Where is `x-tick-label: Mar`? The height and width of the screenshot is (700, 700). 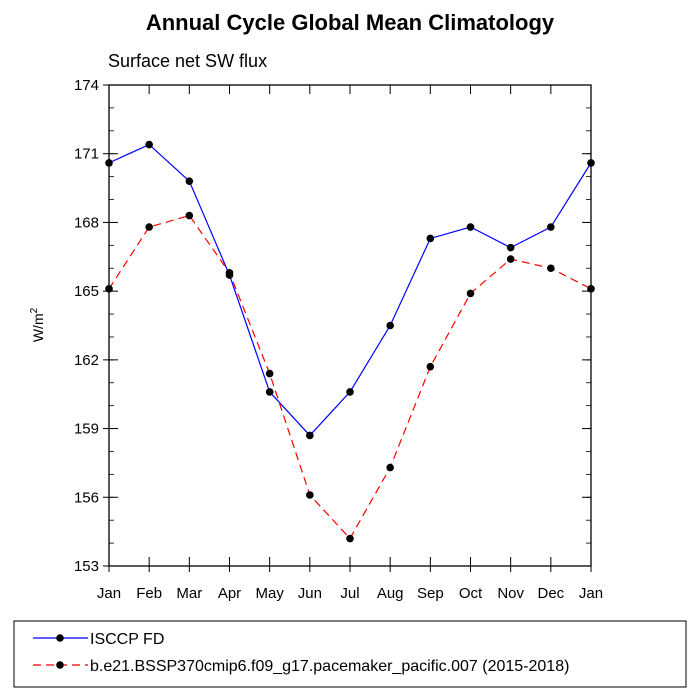 x-tick-label: Mar is located at coordinates (189, 593).